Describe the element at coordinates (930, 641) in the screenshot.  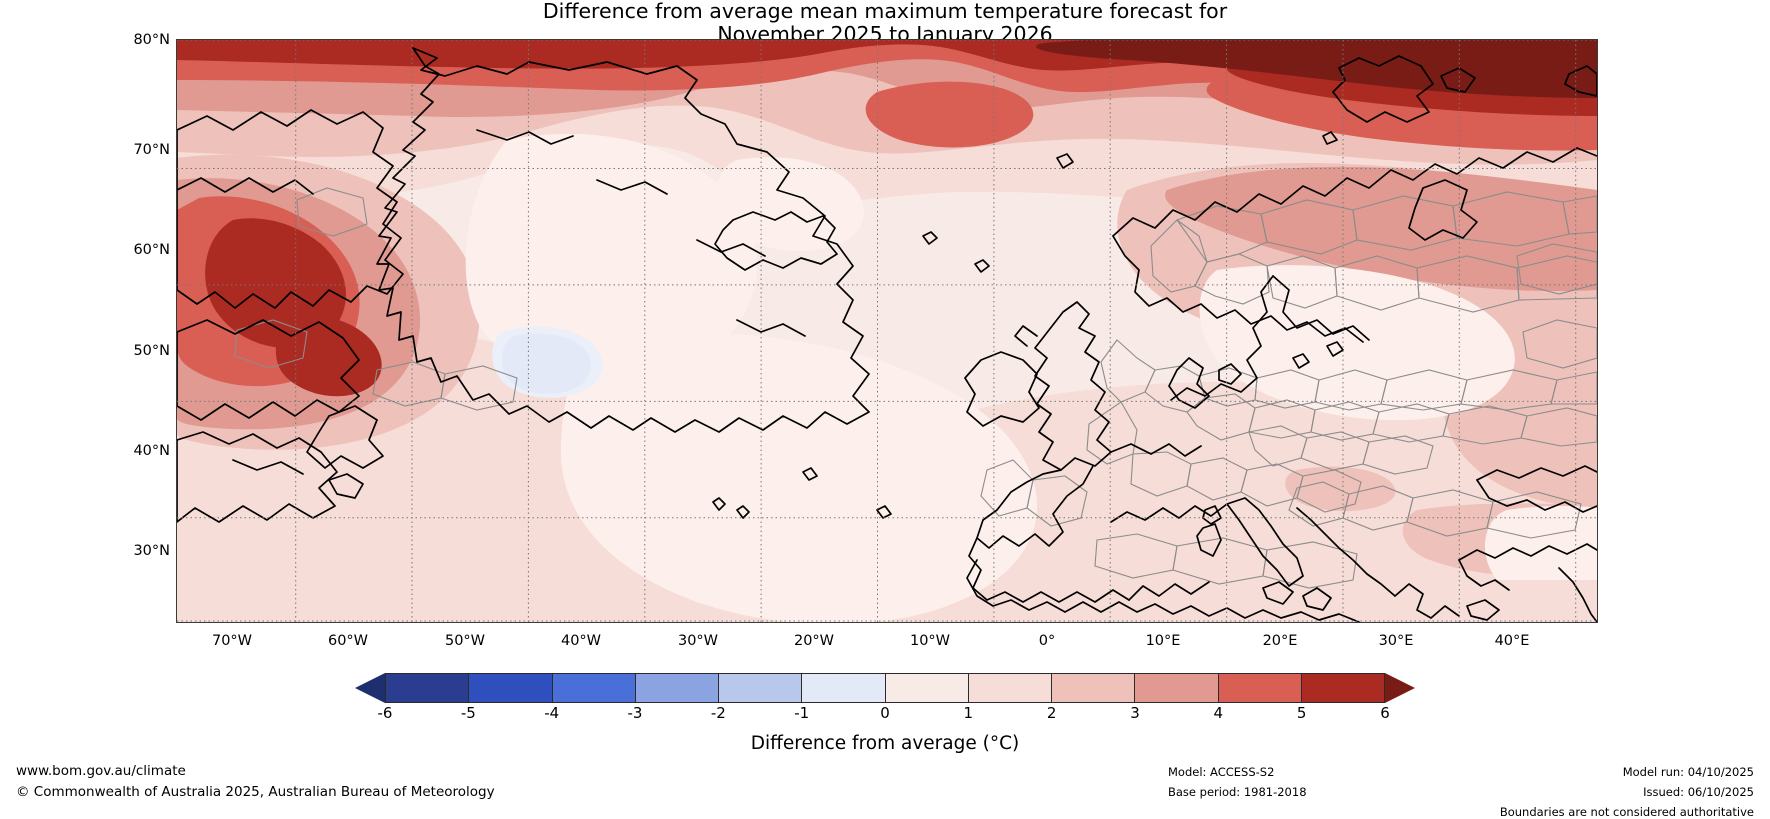
I see `x-axis-tick-10w: 10°W` at that location.